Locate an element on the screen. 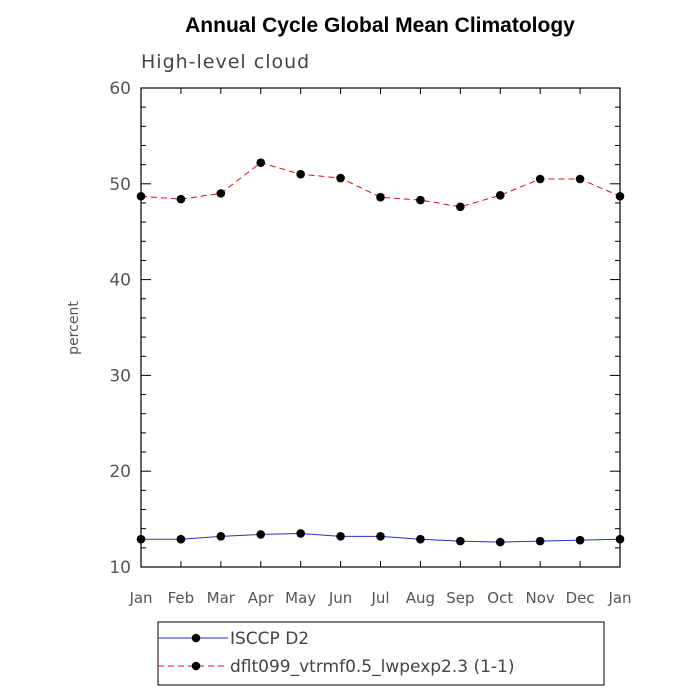 This screenshot has width=700, height=700. y-tick-label: 40 is located at coordinates (120, 281).